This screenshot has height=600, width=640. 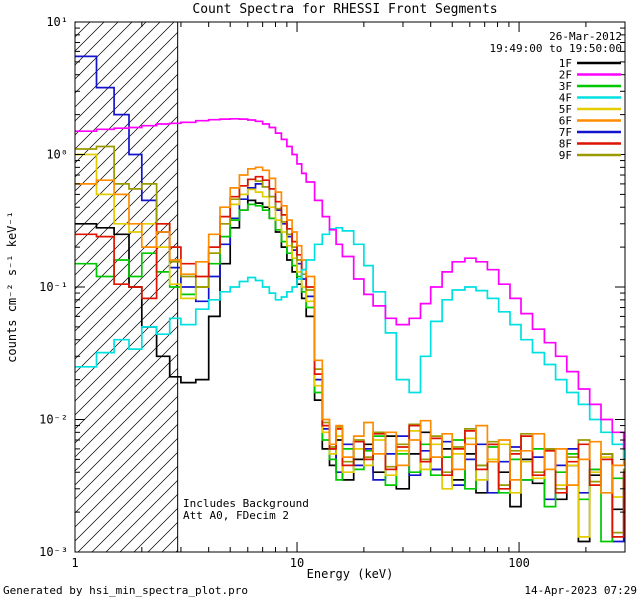 What do you see at coordinates (350, 574) in the screenshot?
I see `x-axis-label: Energy (keV)` at bounding box center [350, 574].